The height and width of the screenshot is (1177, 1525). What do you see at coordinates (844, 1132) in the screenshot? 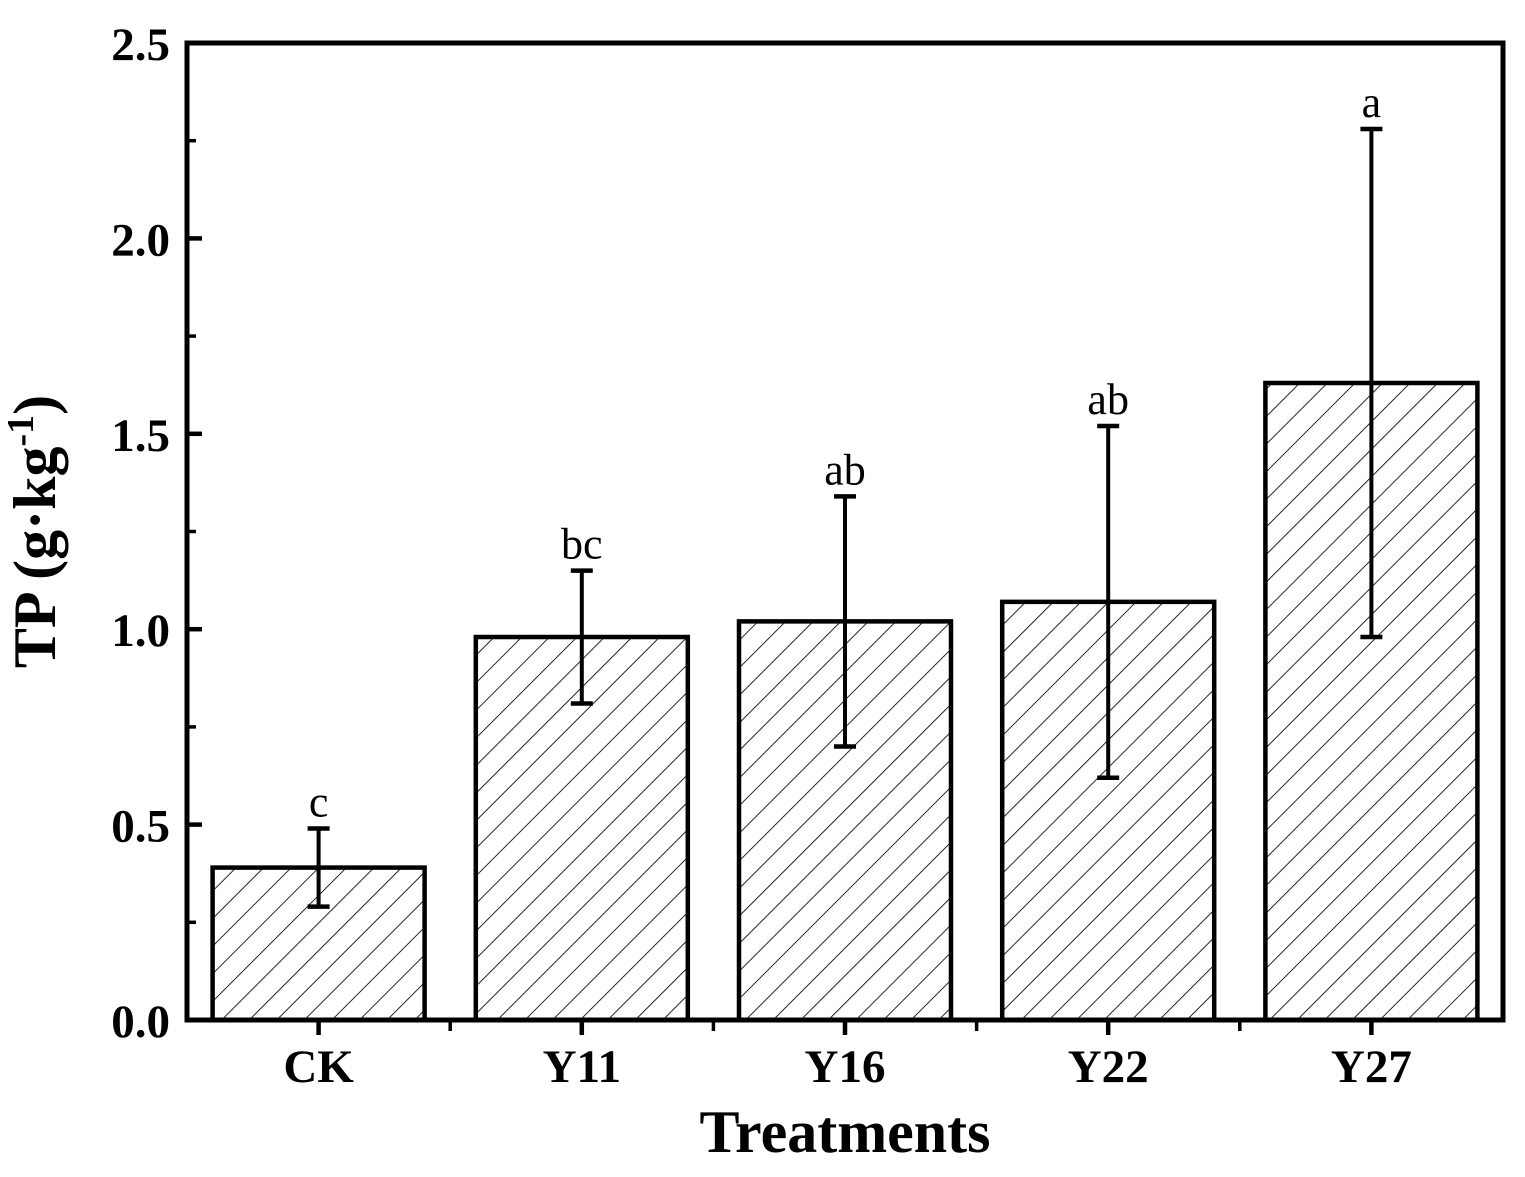
I see `x-axis-title: Treatments` at bounding box center [844, 1132].